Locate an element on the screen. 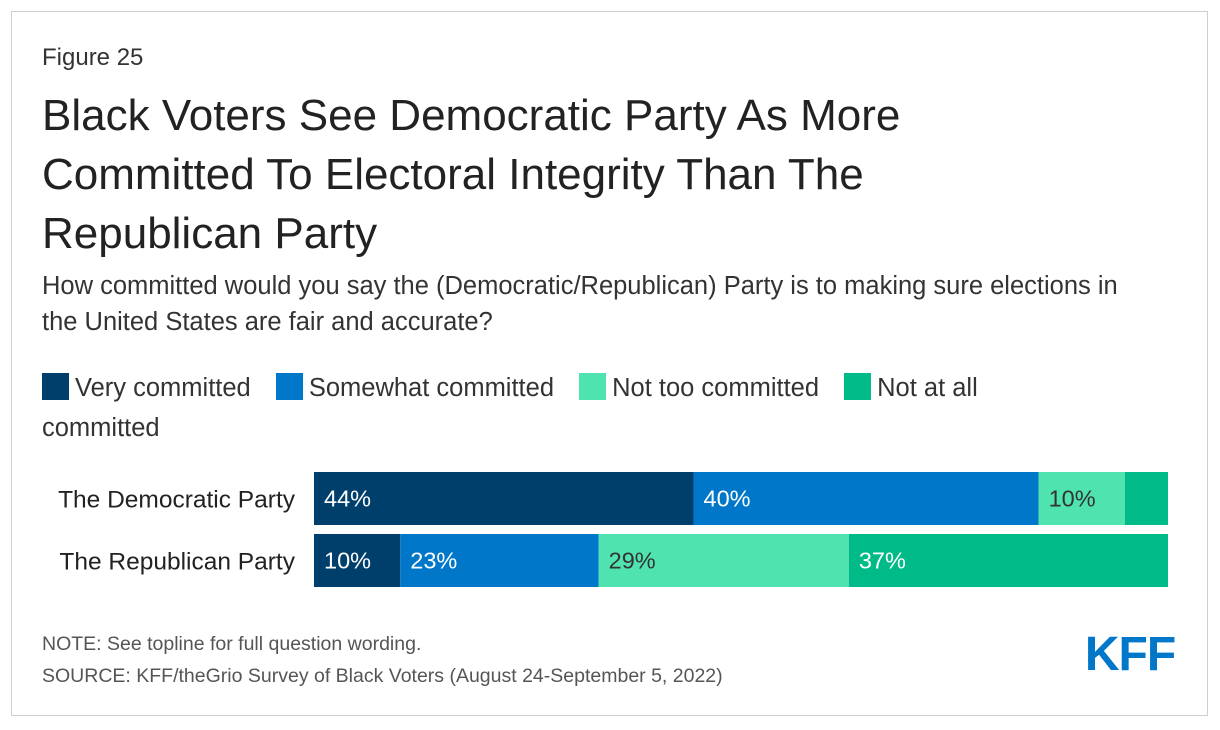 The height and width of the screenshot is (730, 1220). legend-item: Not too committed is located at coordinates (708, 387).